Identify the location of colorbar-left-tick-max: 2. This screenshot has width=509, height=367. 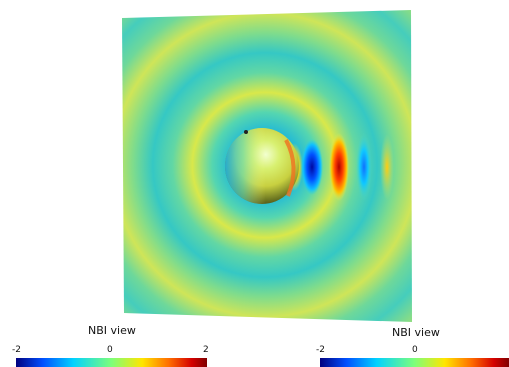
(206, 350).